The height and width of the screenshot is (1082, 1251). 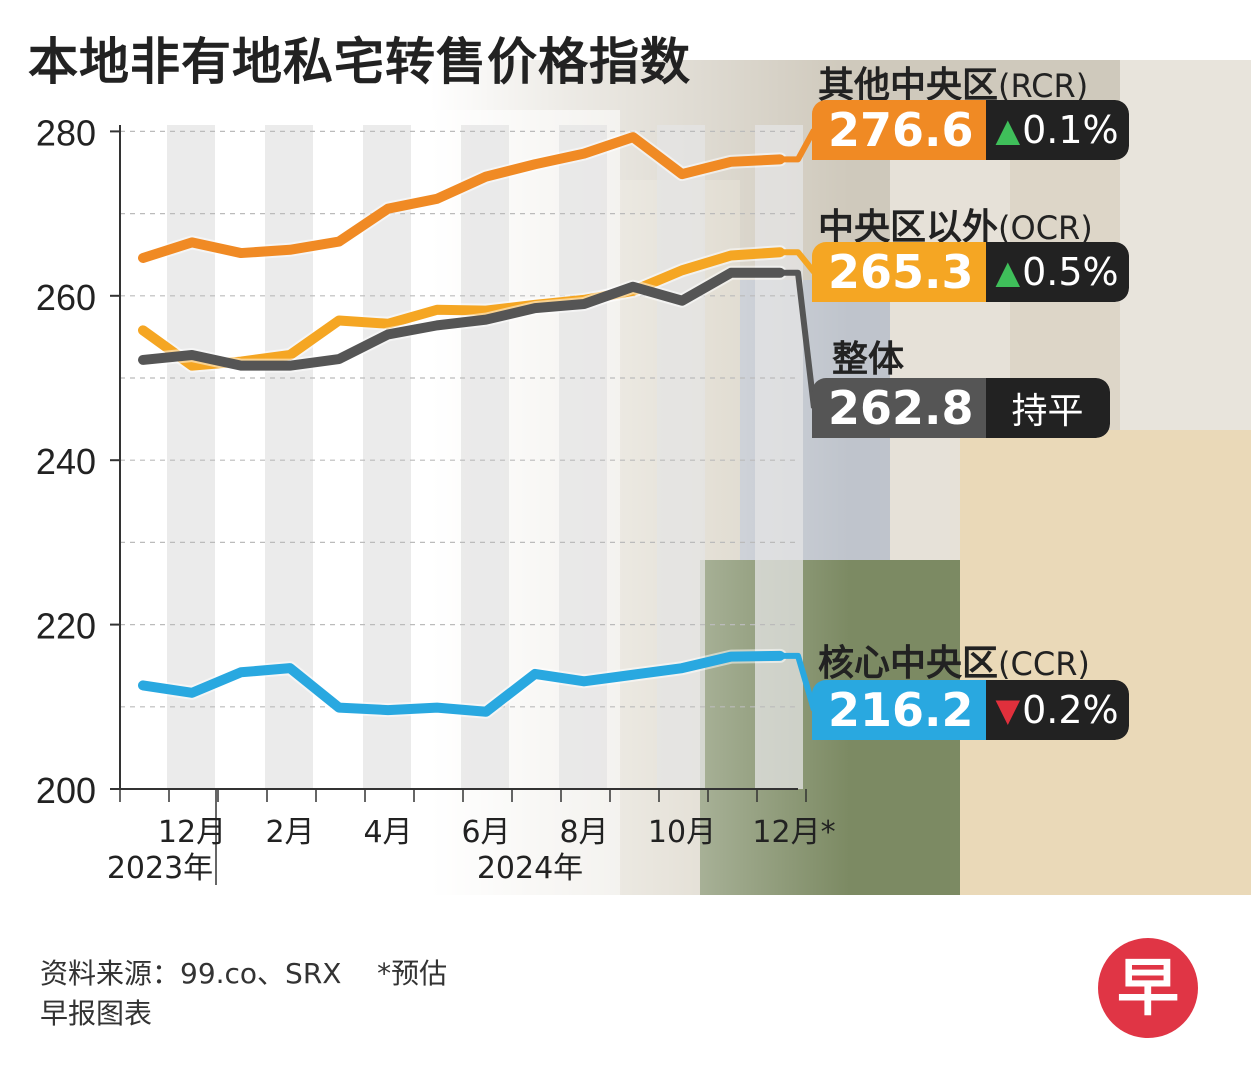 I want to click on connector-overall, so click(x=798, y=339).